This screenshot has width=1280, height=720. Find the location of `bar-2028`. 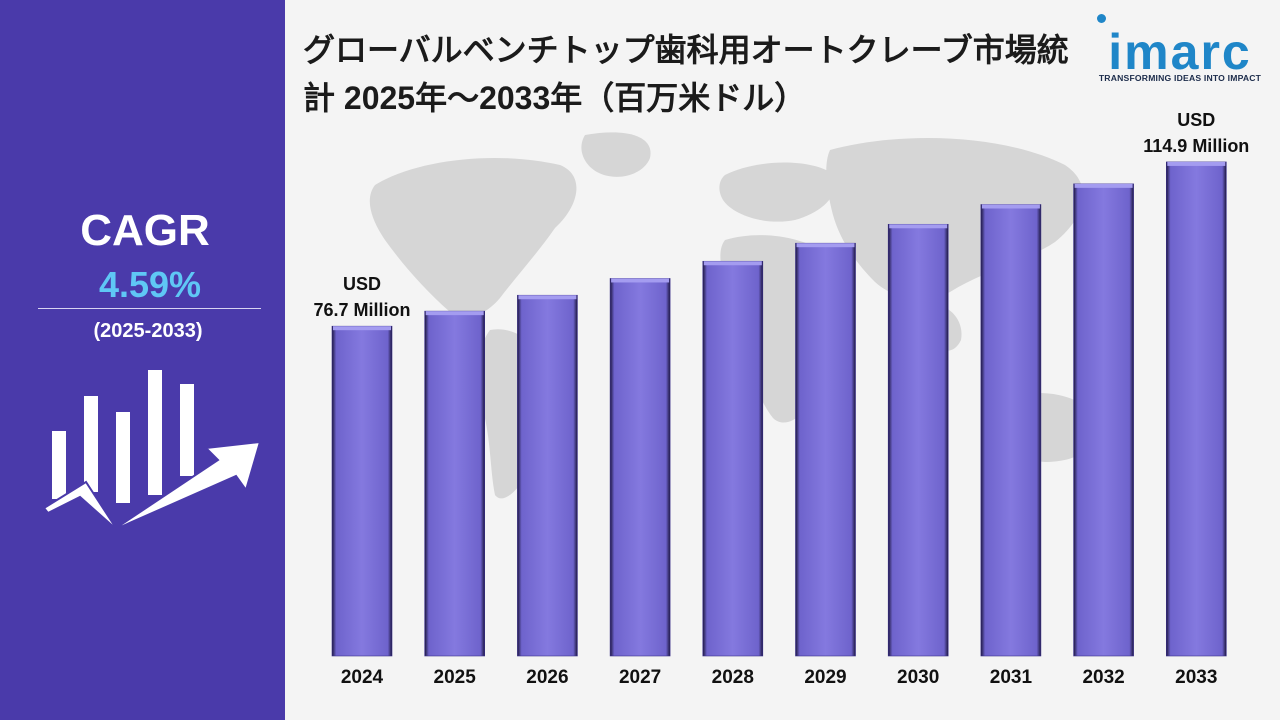

bar-2028 is located at coordinates (733, 458).